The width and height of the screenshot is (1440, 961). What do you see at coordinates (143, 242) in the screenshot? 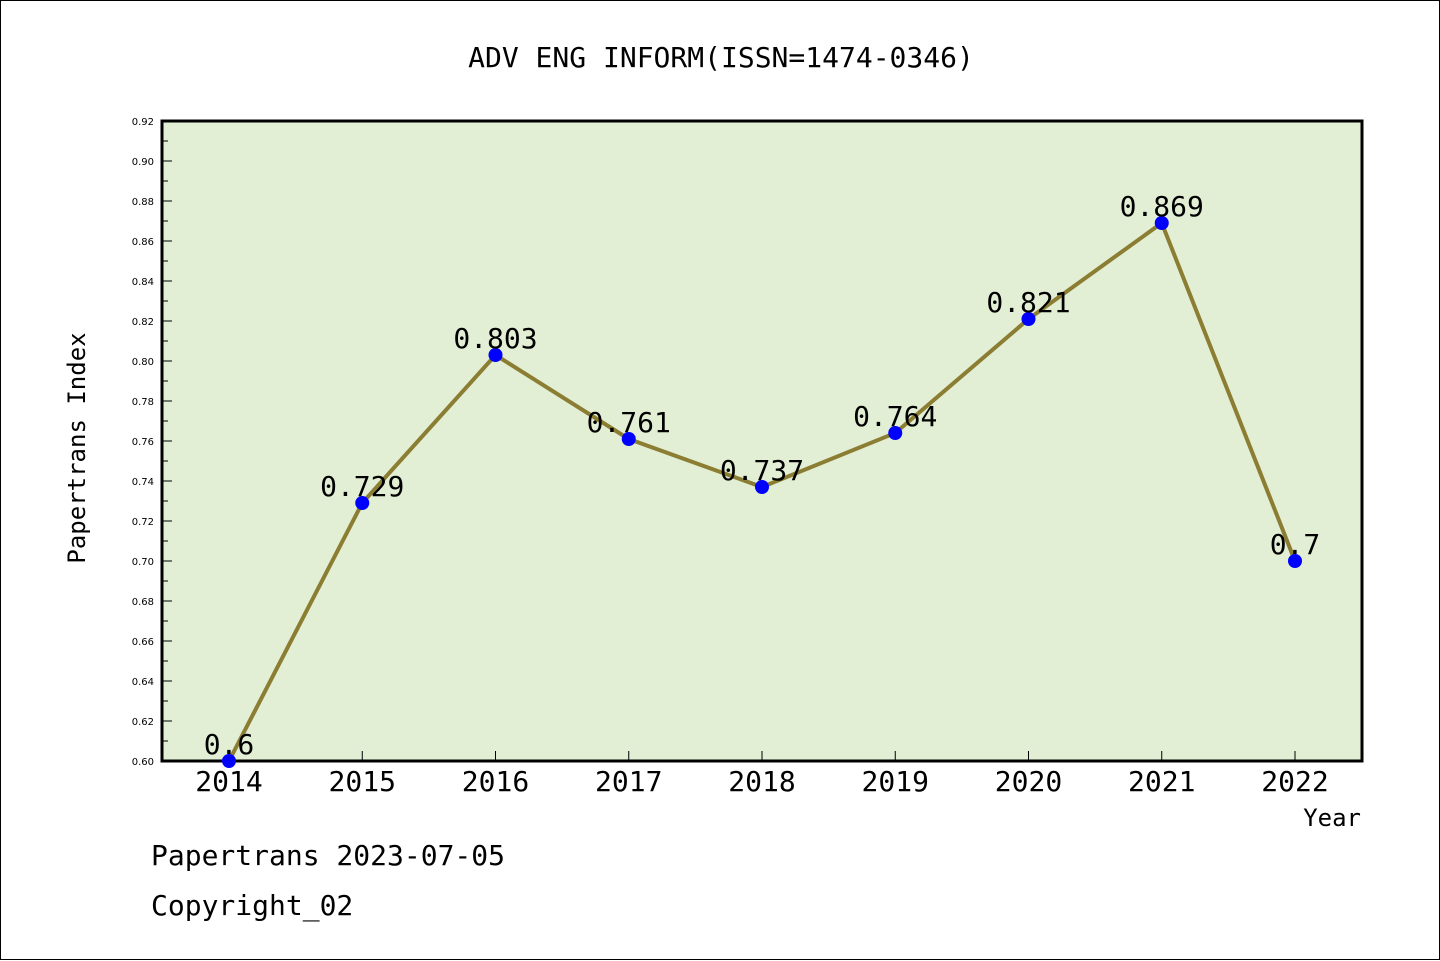
I see `y-tick-label: 0.86` at bounding box center [143, 242].